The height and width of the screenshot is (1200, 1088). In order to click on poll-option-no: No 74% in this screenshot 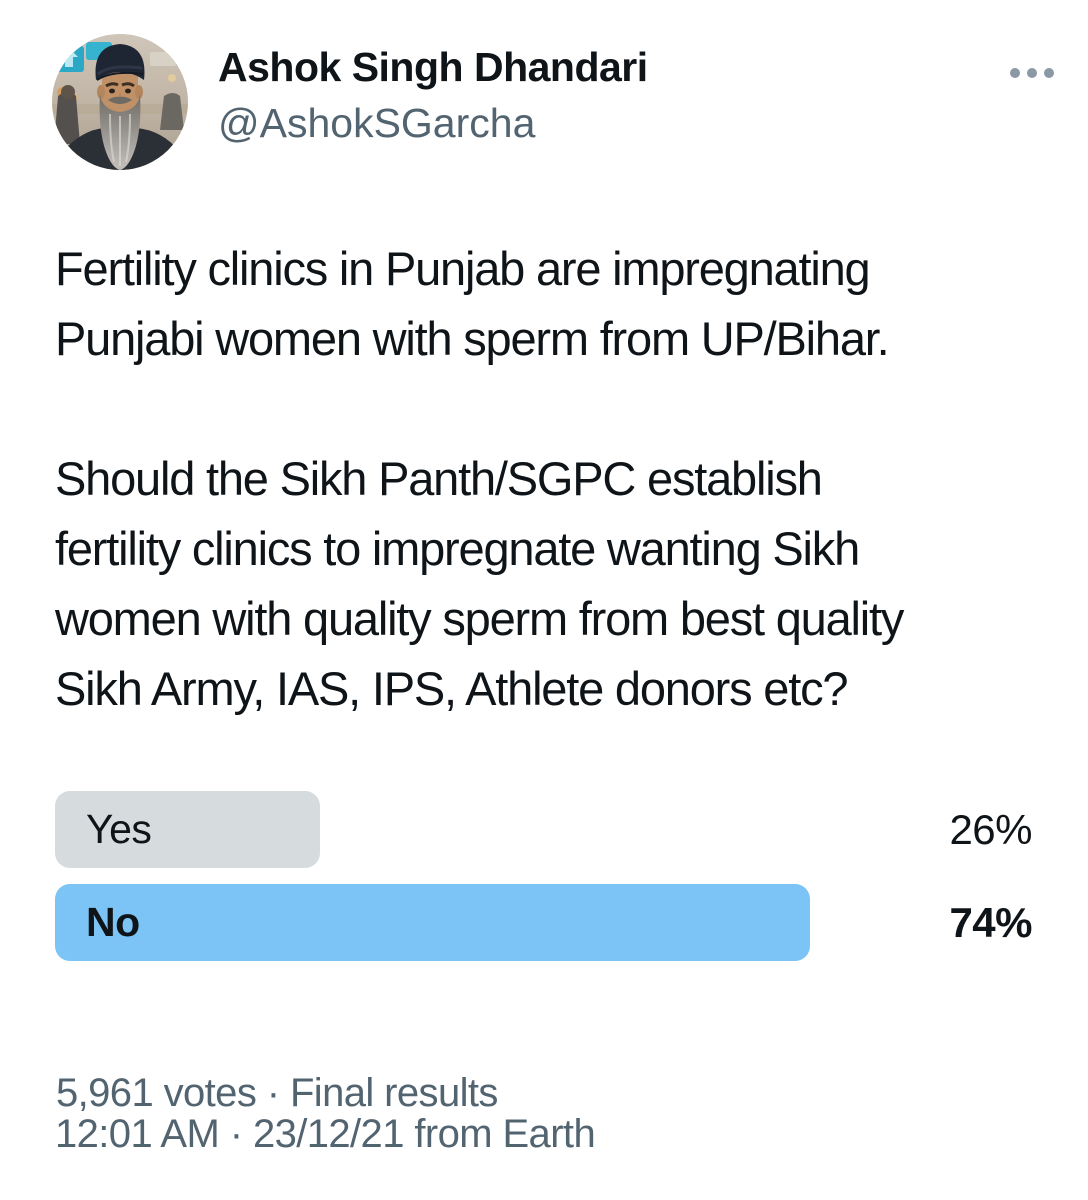, I will do `click(543, 922)`.